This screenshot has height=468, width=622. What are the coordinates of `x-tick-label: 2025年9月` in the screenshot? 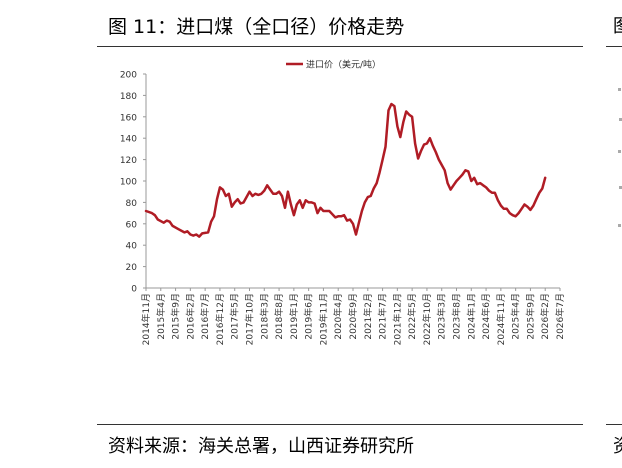 It's located at (530, 316).